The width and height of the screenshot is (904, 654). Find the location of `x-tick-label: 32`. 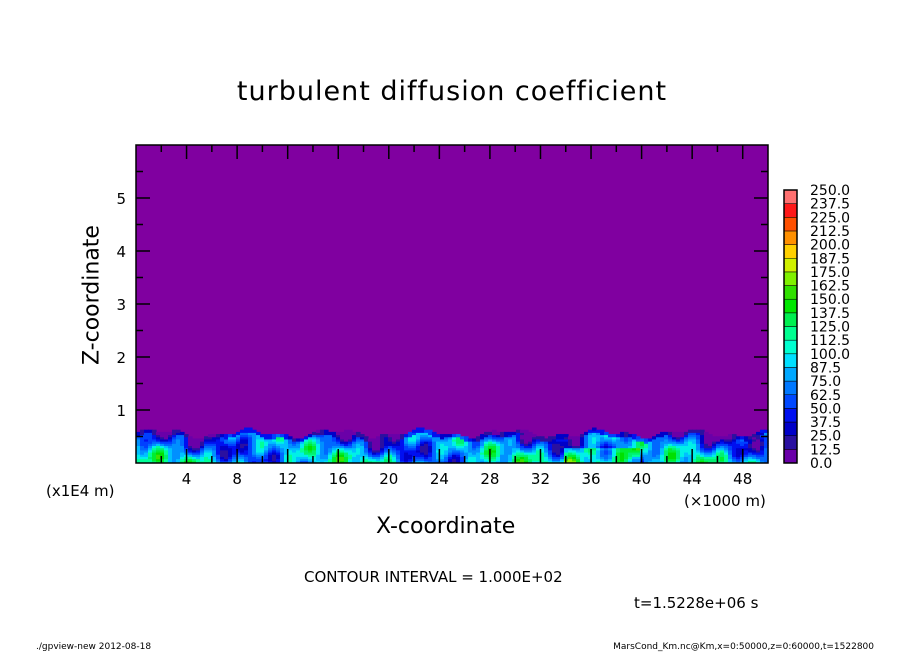

x-tick-label: 32 is located at coordinates (540, 479).